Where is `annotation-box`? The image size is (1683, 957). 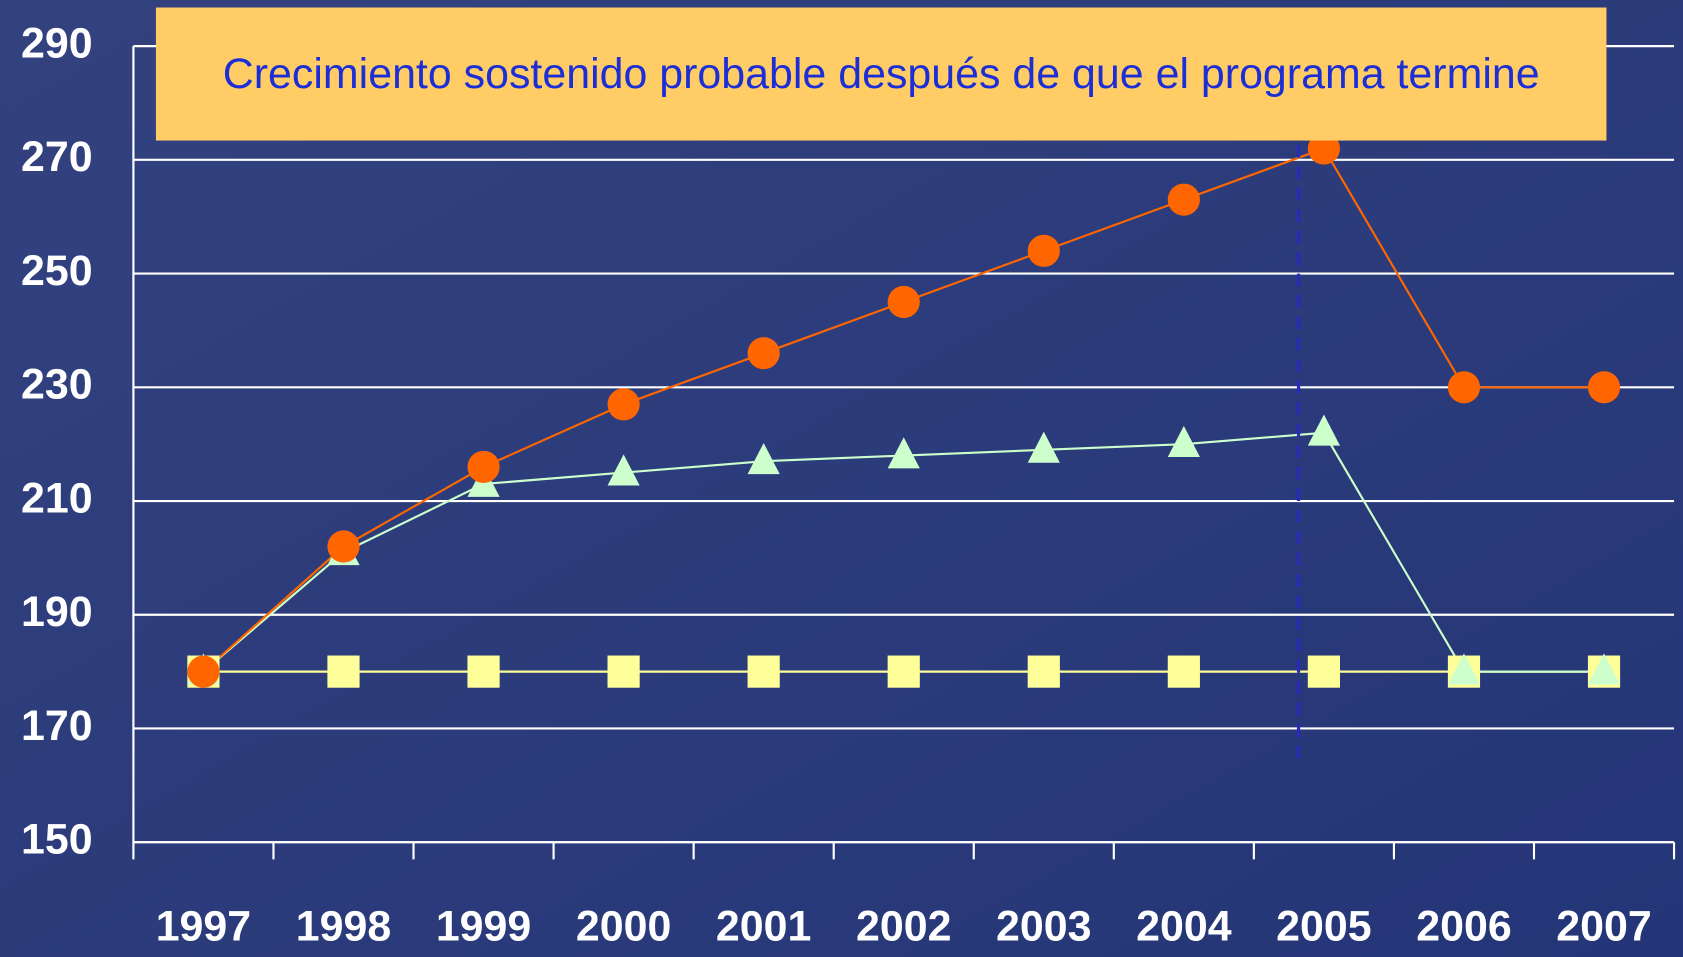
annotation-box is located at coordinates (881, 74).